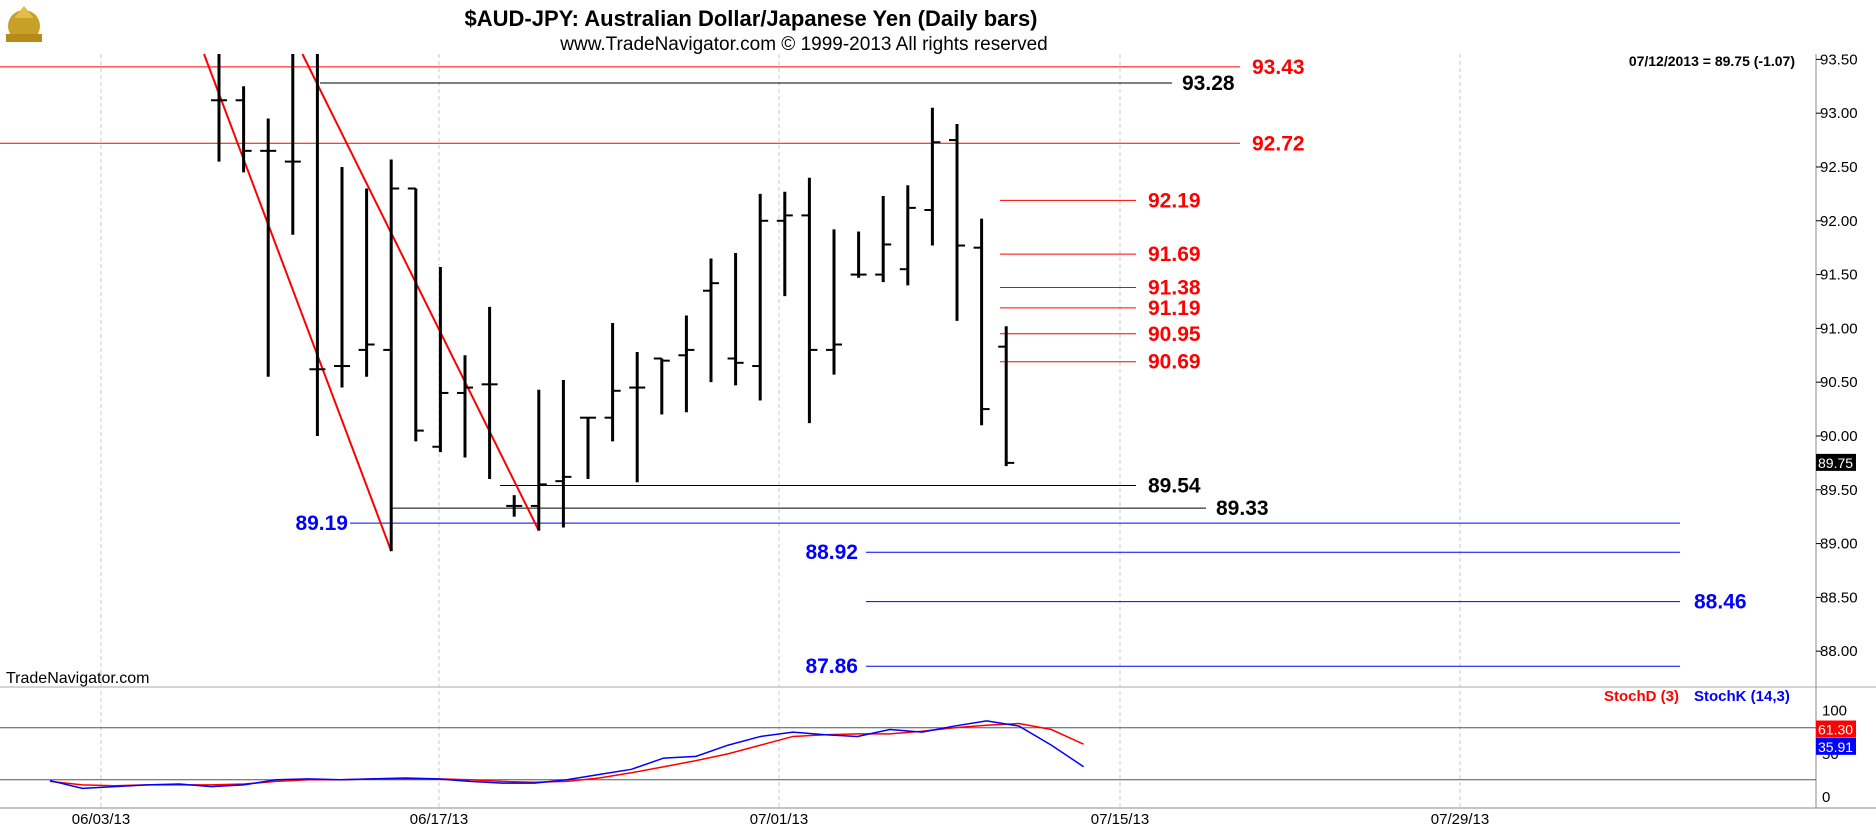 The image size is (1876, 828). I want to click on y-tick-label: 92.50, so click(1839, 167).